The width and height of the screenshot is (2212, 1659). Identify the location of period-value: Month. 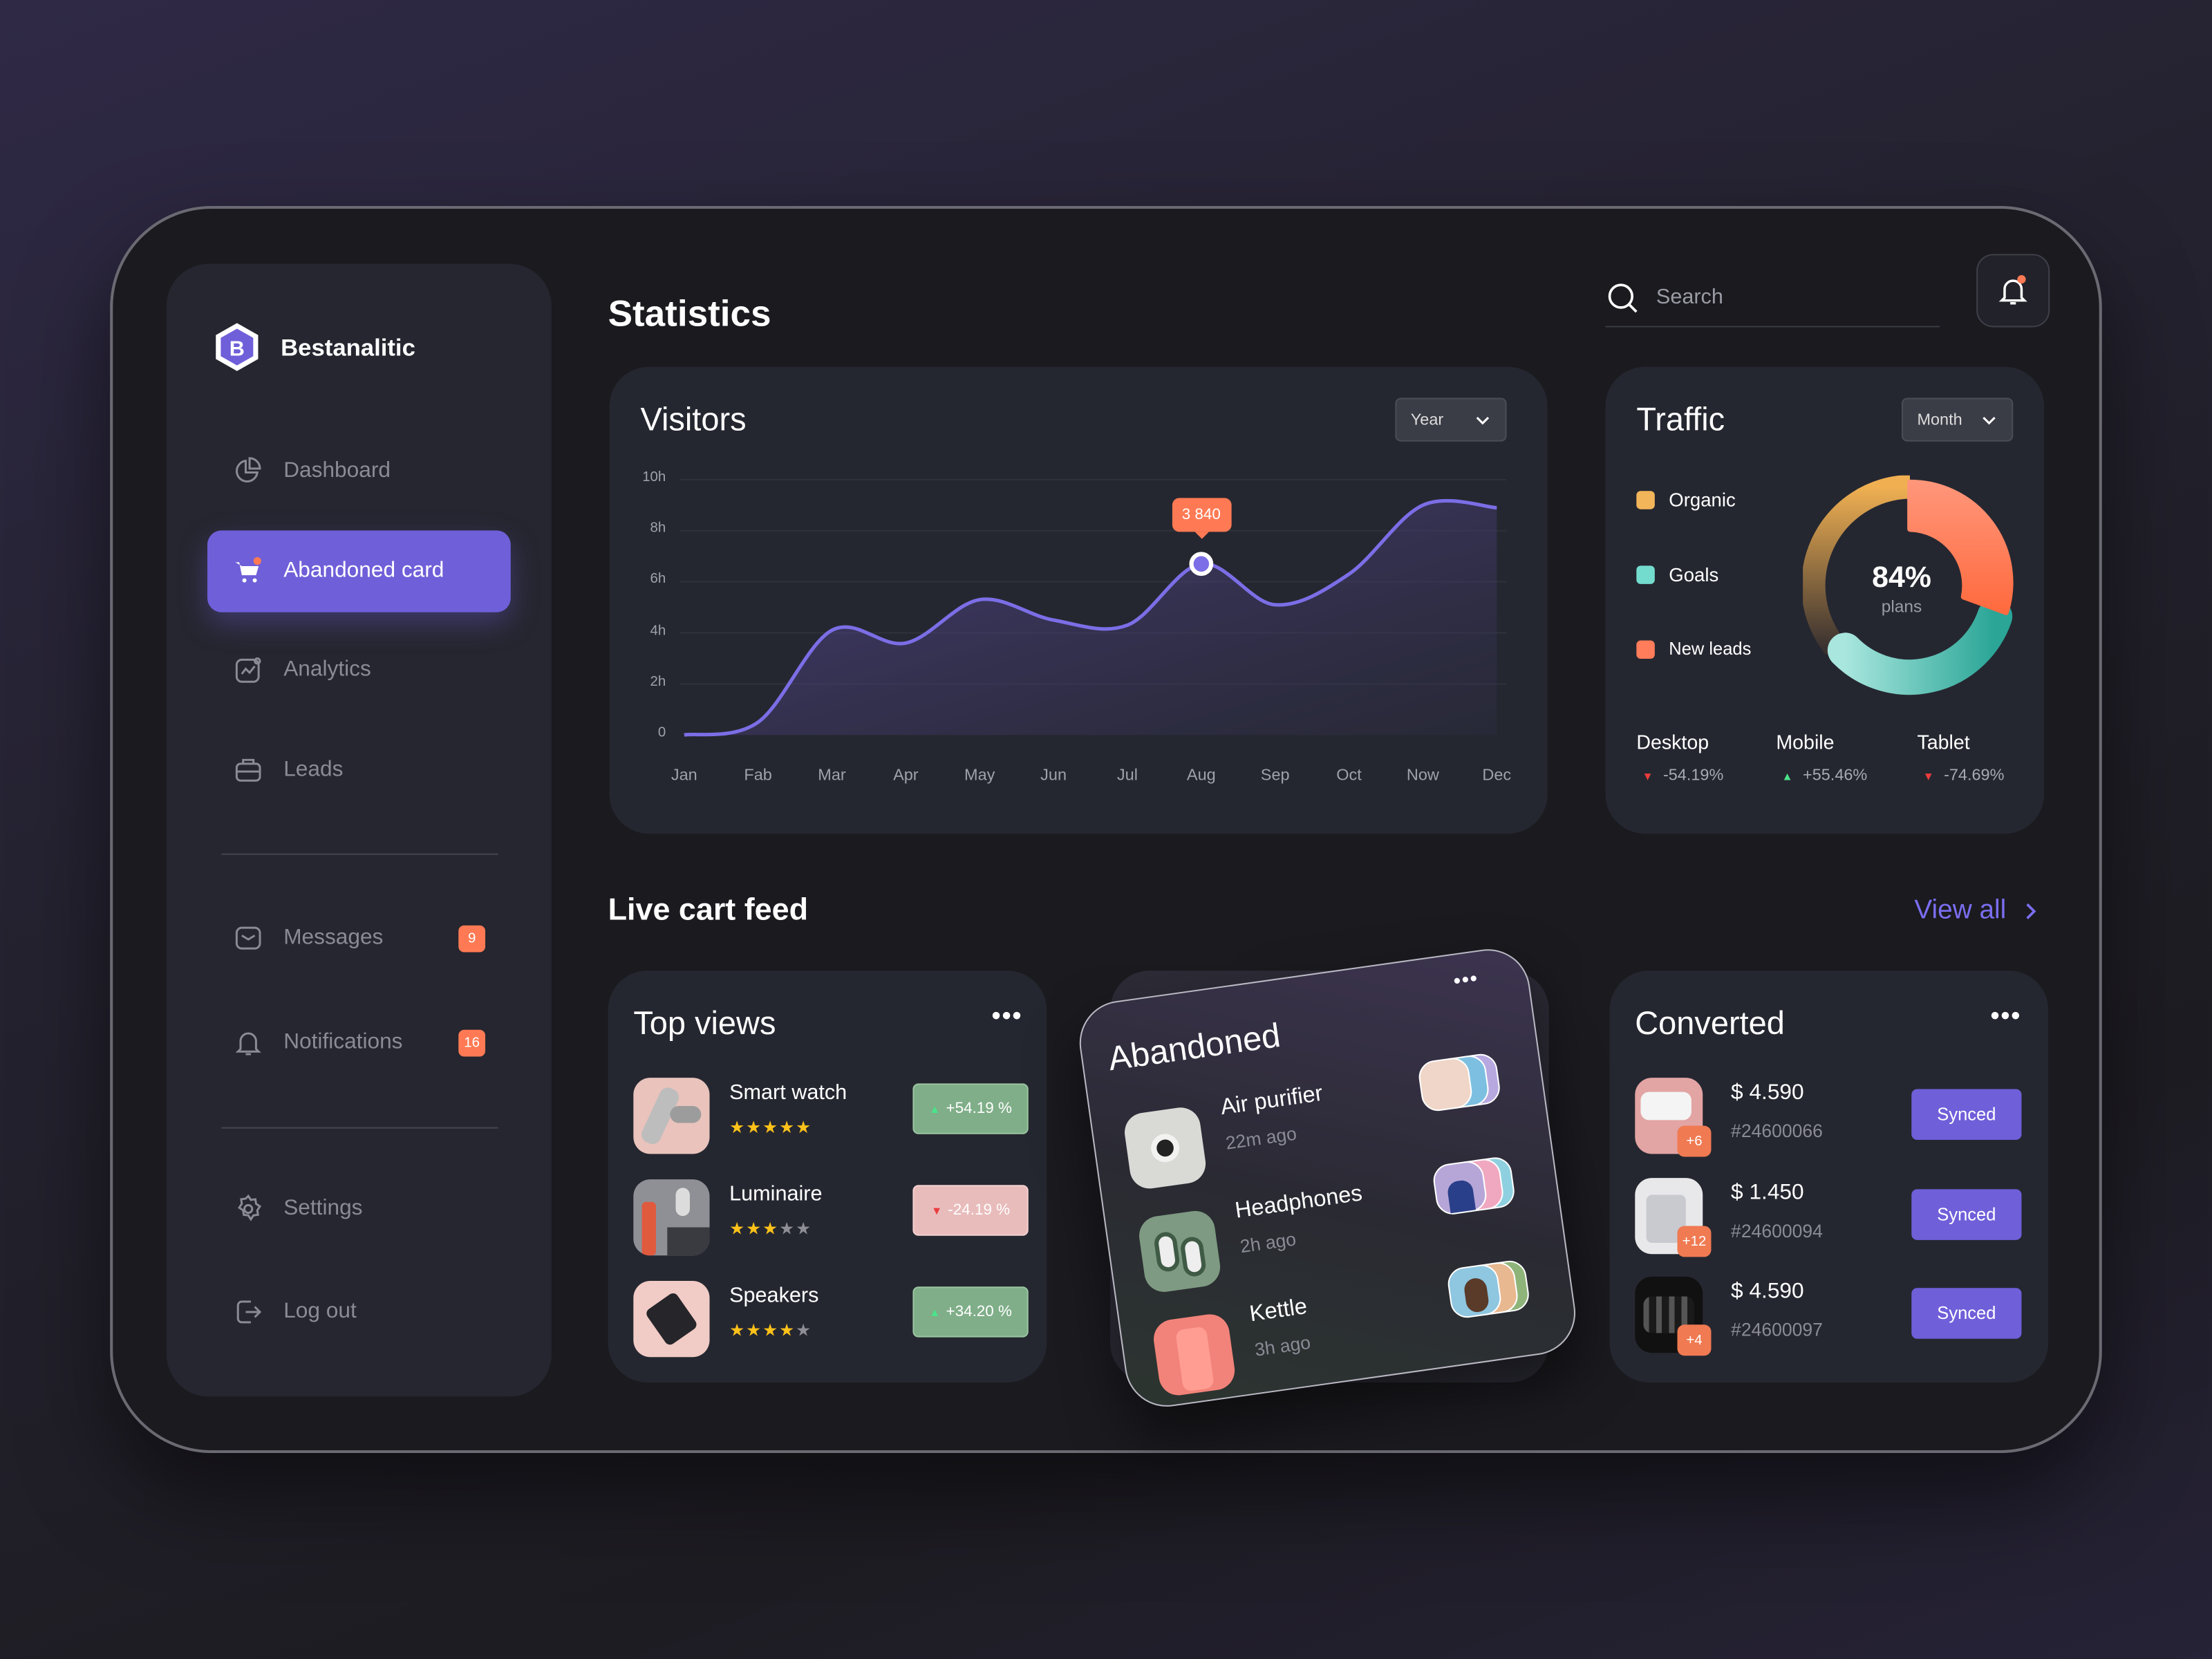
(1939, 420).